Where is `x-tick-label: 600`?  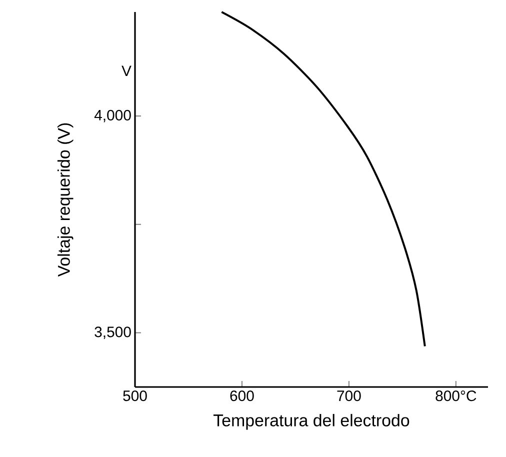 x-tick-label: 600 is located at coordinates (242, 396).